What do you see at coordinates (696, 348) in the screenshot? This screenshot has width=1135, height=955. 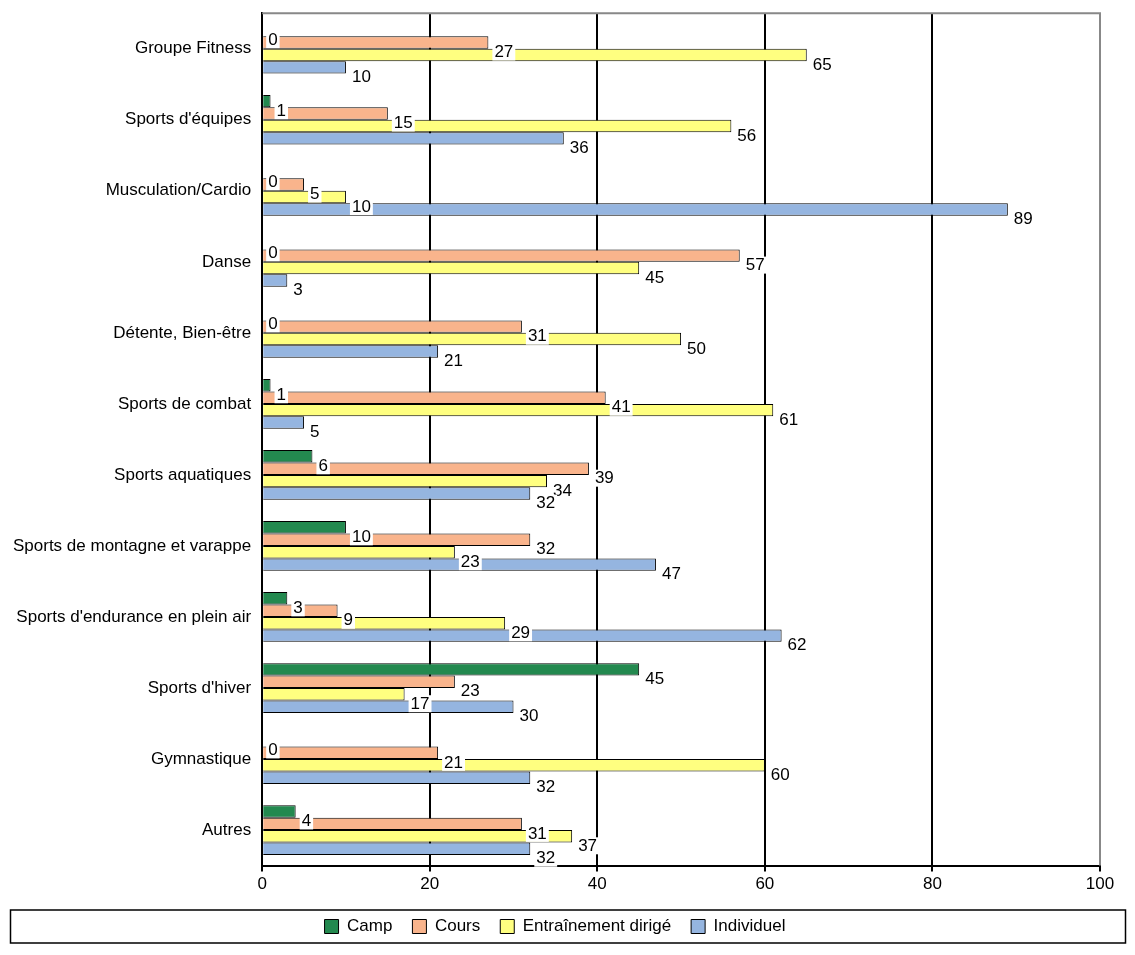 I see `data-label: 50` at bounding box center [696, 348].